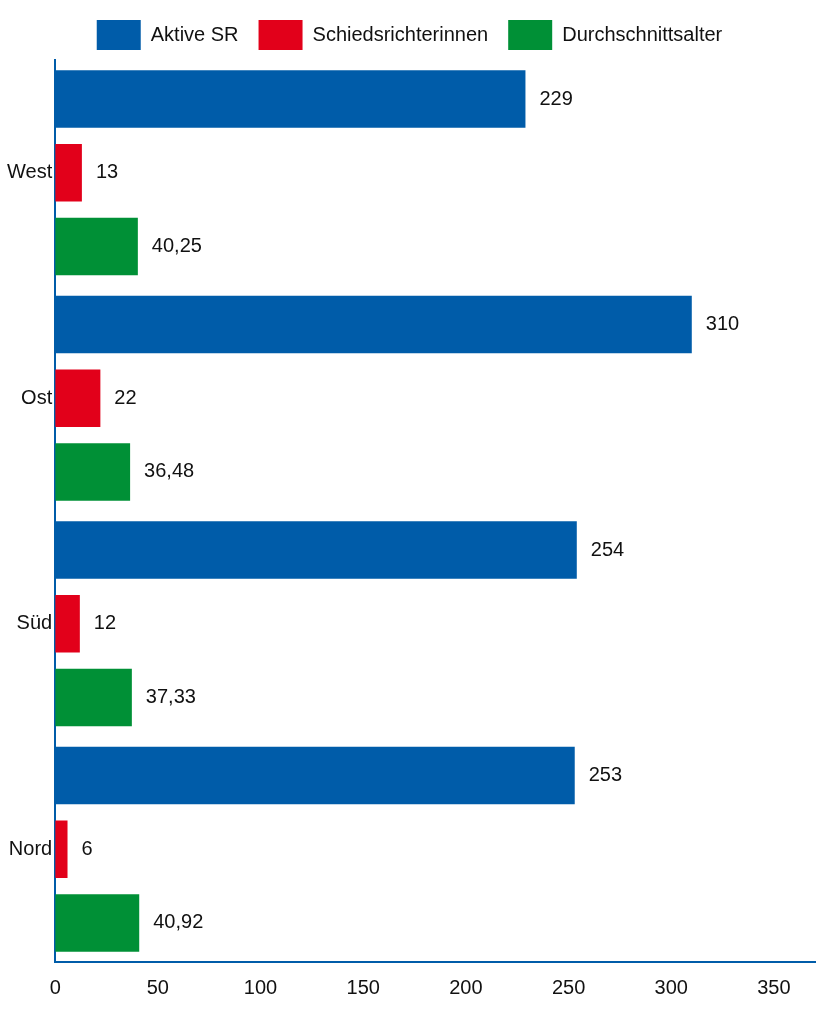 The image size is (823, 1018). What do you see at coordinates (29, 171) in the screenshot?
I see `y-tick-label: West` at bounding box center [29, 171].